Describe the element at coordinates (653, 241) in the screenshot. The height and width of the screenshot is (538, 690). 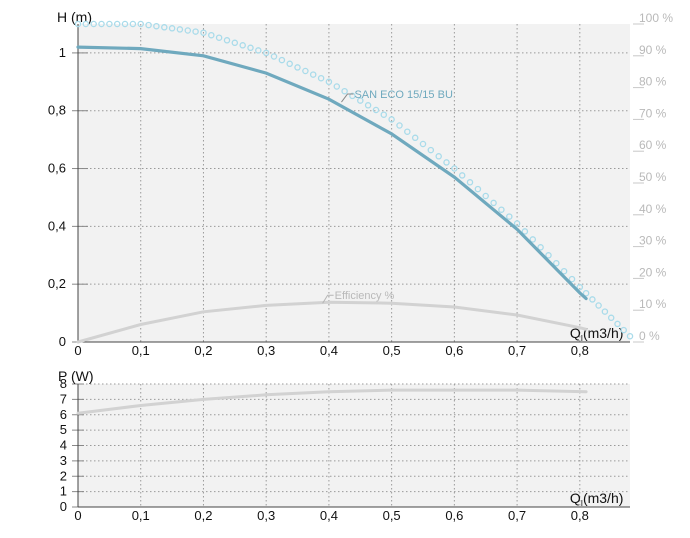
I see `top-y2-tick-label: 30 %` at that location.